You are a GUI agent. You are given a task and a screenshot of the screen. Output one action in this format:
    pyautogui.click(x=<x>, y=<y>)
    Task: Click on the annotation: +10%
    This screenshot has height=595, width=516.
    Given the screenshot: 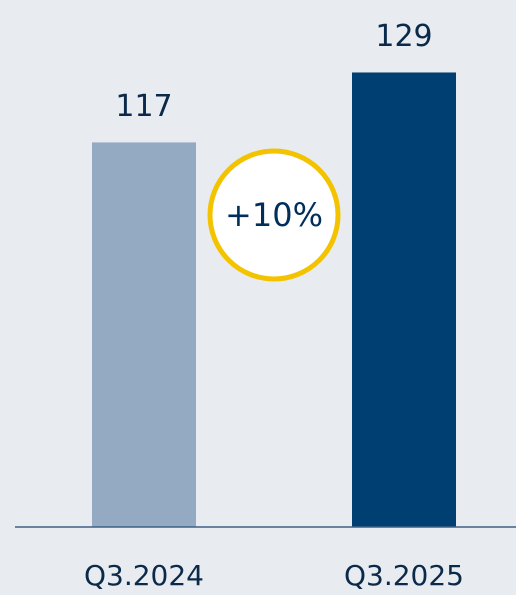 What is the action you would take?
    pyautogui.click(x=274, y=215)
    